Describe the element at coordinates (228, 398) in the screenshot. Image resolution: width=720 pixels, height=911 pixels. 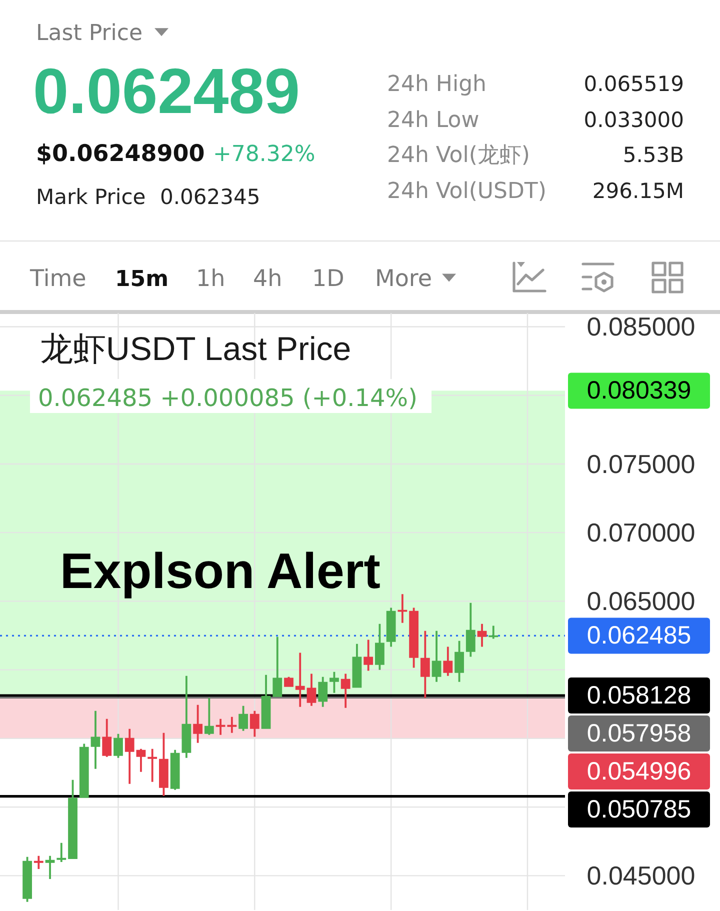
I see `text: 0.062485 +0.000085 (+0.14%)` at that location.